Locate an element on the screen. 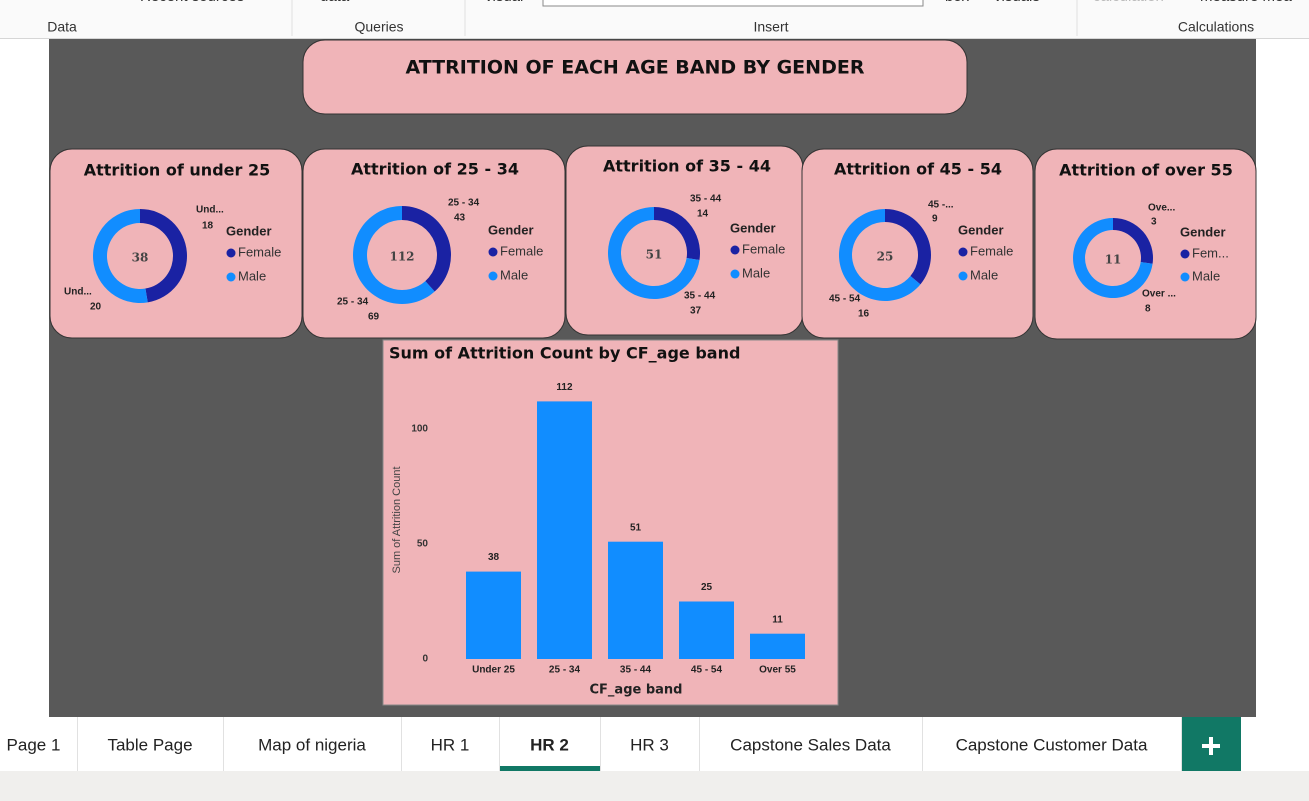 This screenshot has height=801, width=1309. donut-total: 11 is located at coordinates (1113, 260).